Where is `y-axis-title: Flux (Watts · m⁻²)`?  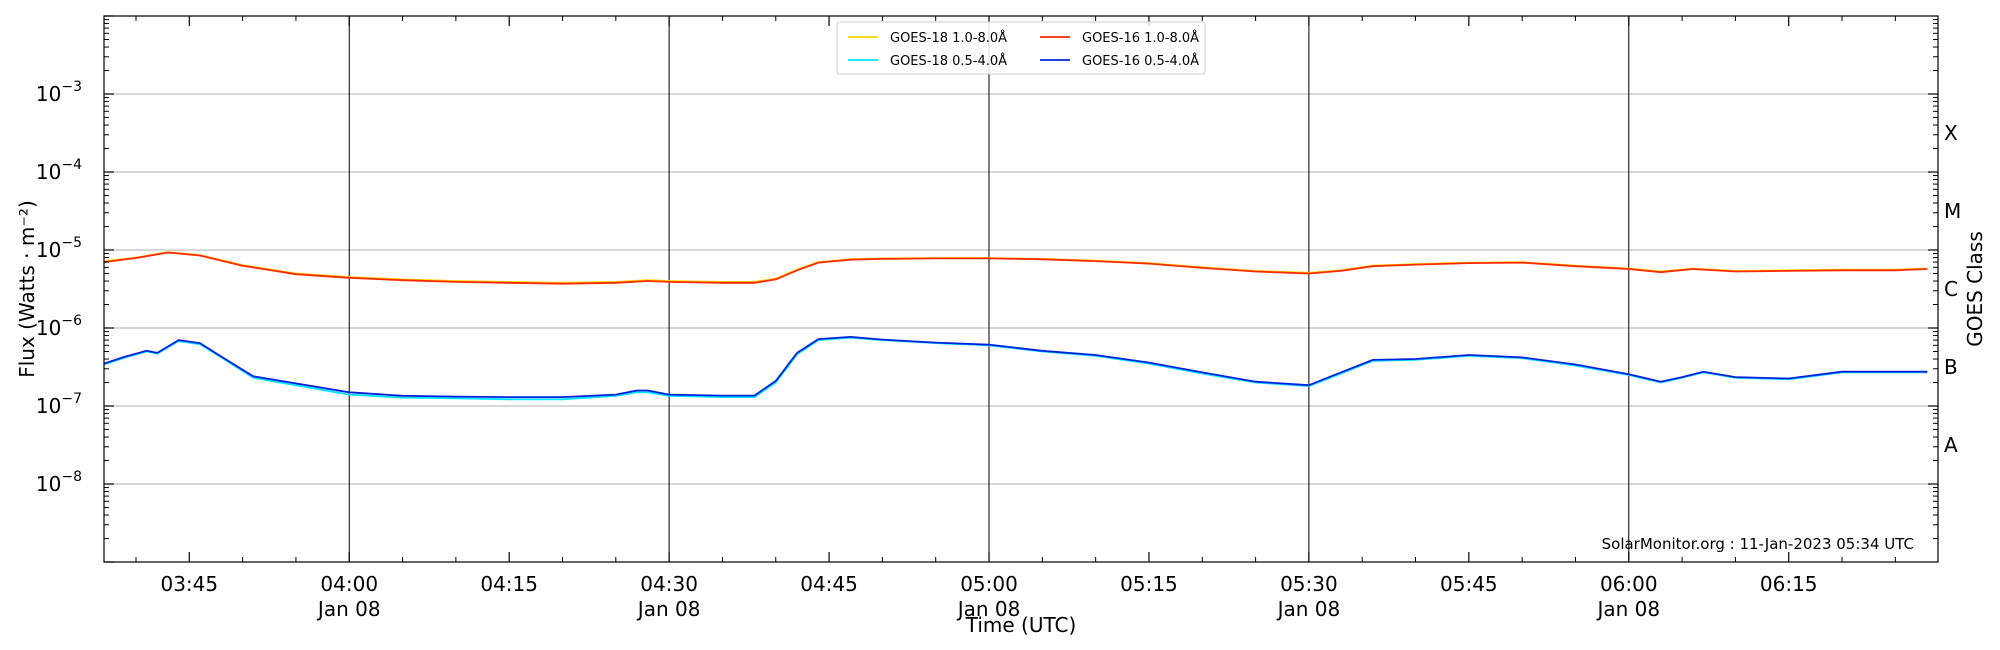
y-axis-title: Flux (Watts · m⁻²) is located at coordinates (27, 289).